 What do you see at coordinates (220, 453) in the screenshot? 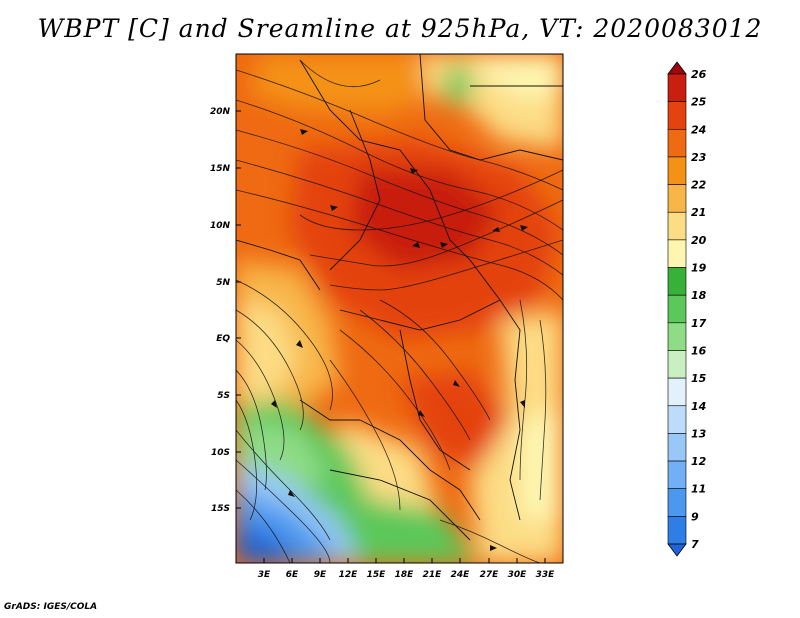
I see `lat-label: 10S` at bounding box center [220, 453].